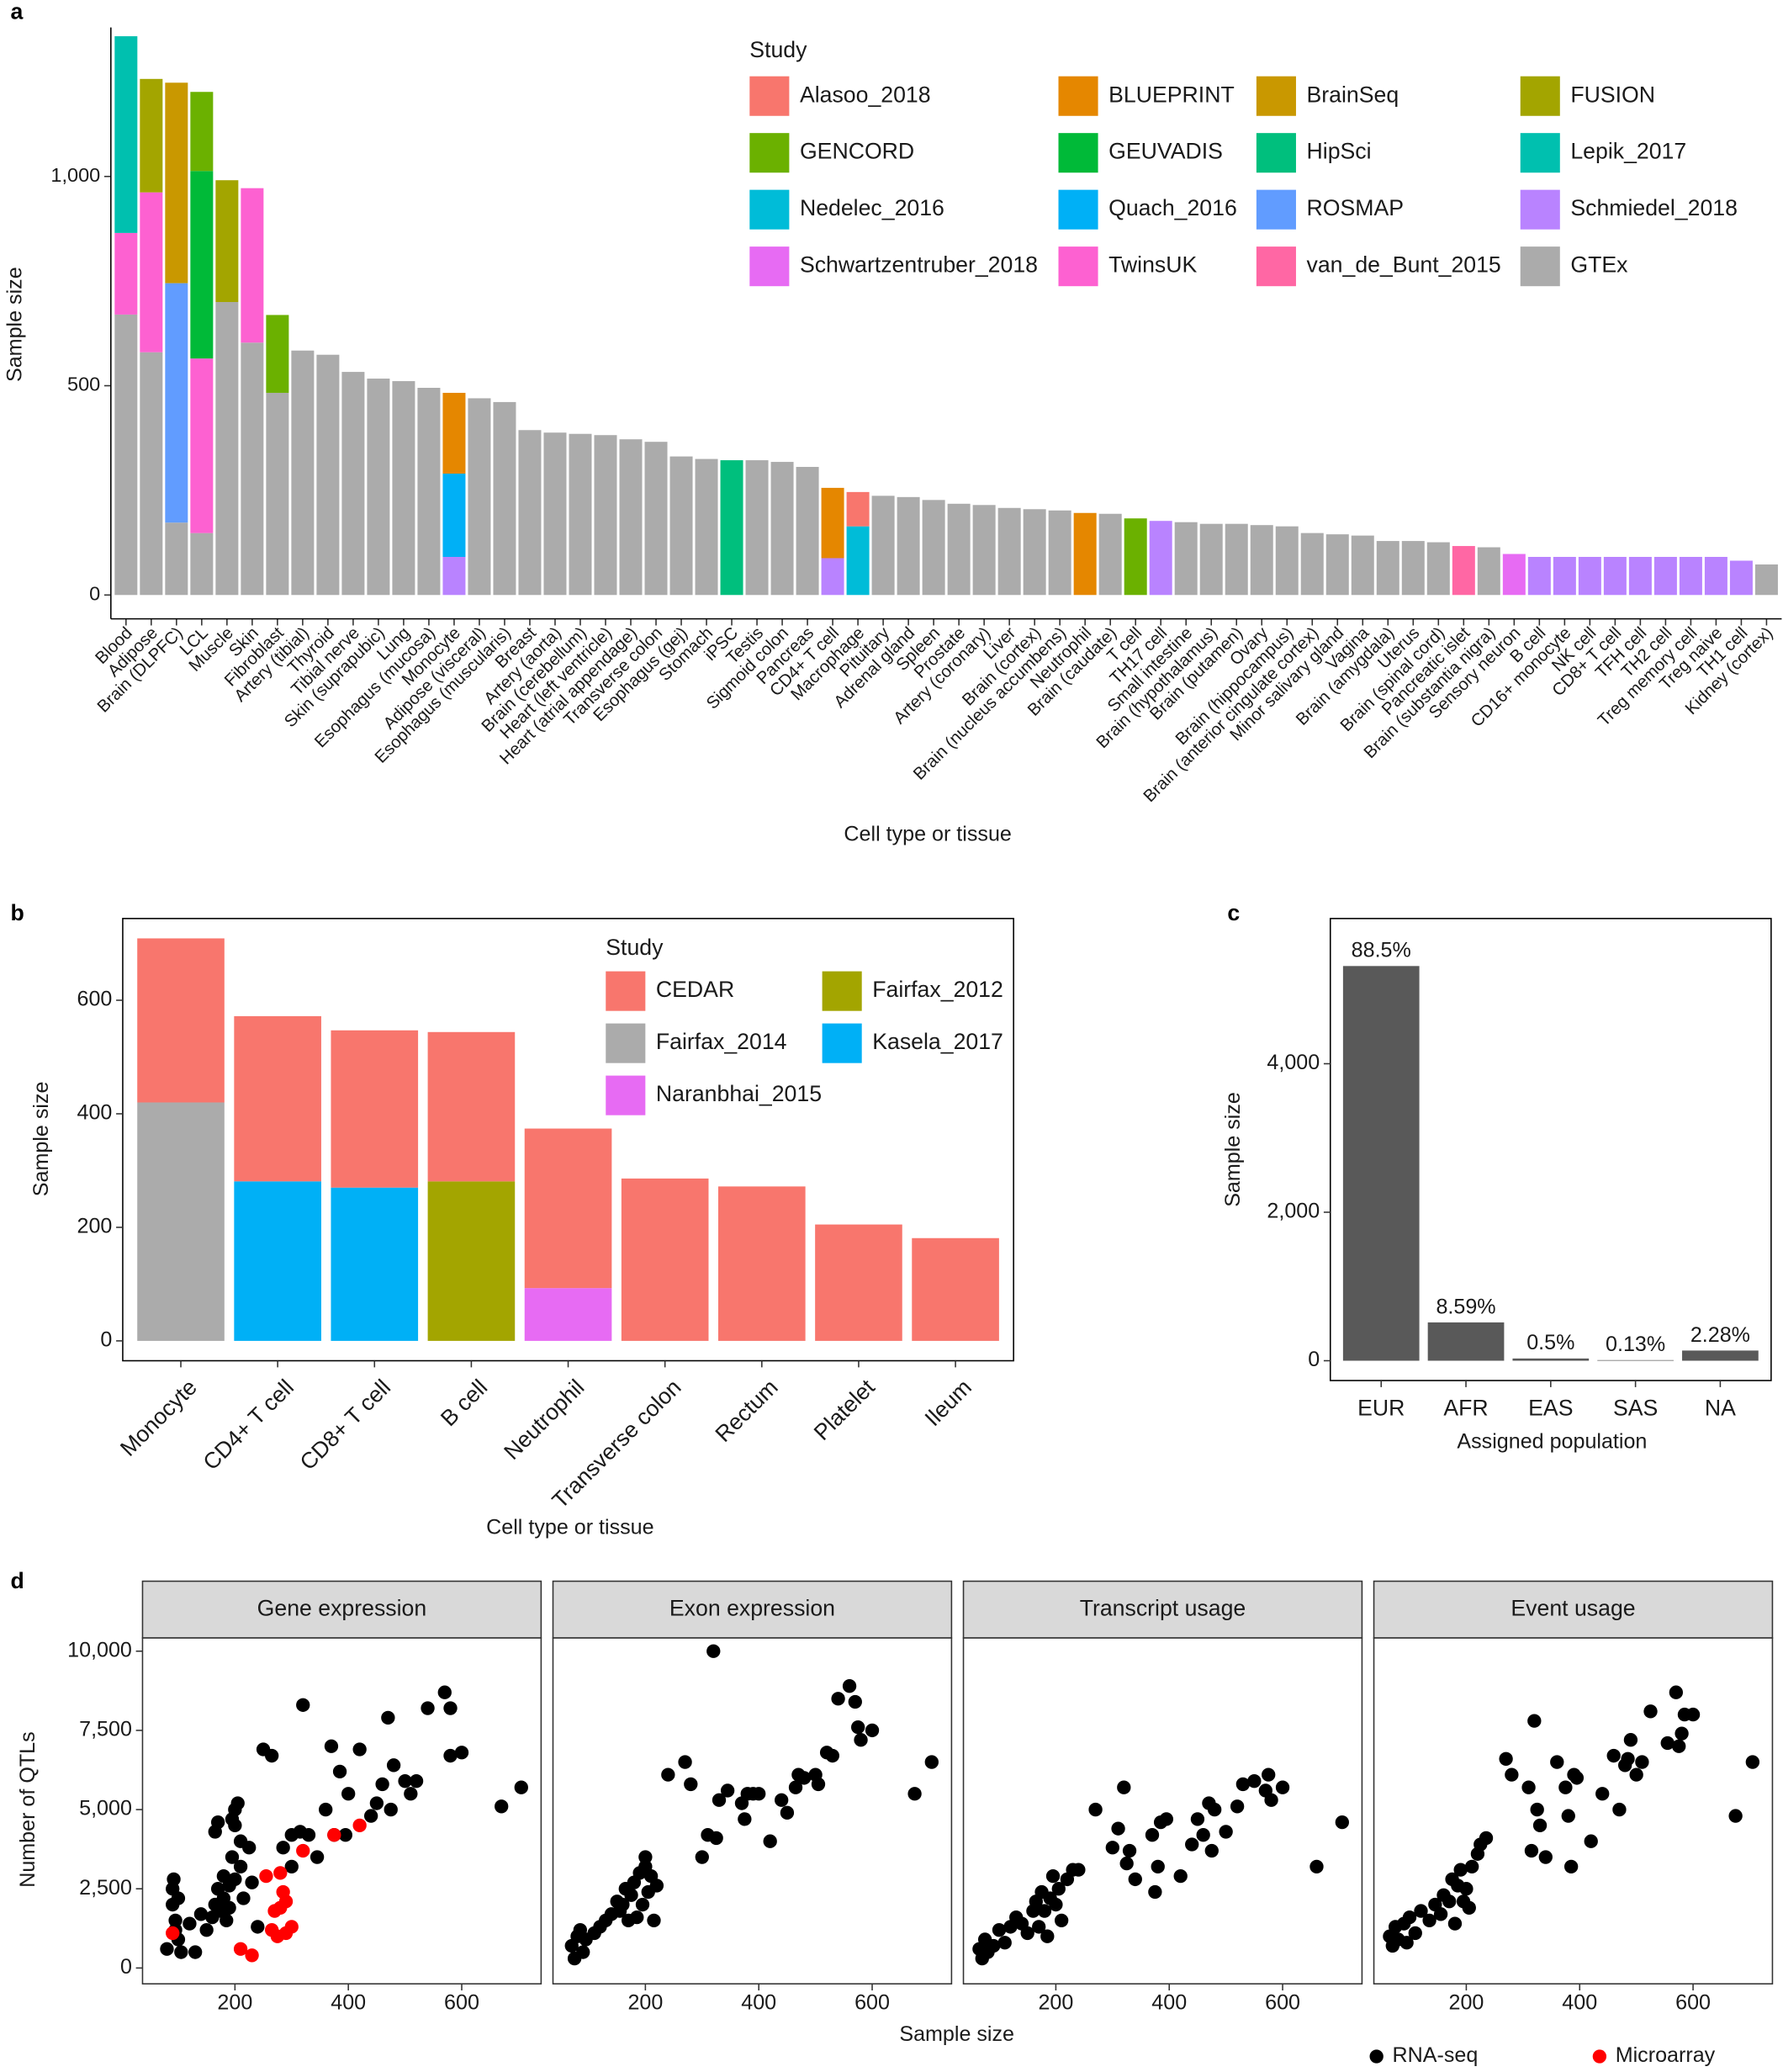 This screenshot has height=2072, width=1783. I want to click on legend-label: TwinsUK, so click(1152, 265).